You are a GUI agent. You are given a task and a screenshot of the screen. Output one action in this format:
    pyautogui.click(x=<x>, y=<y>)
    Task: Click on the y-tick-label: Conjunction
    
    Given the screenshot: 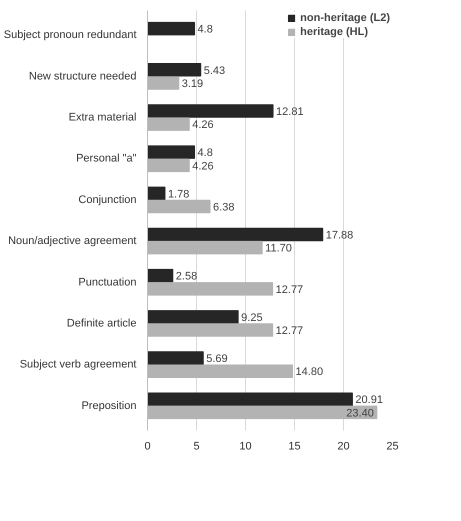 What is the action you would take?
    pyautogui.click(x=107, y=200)
    